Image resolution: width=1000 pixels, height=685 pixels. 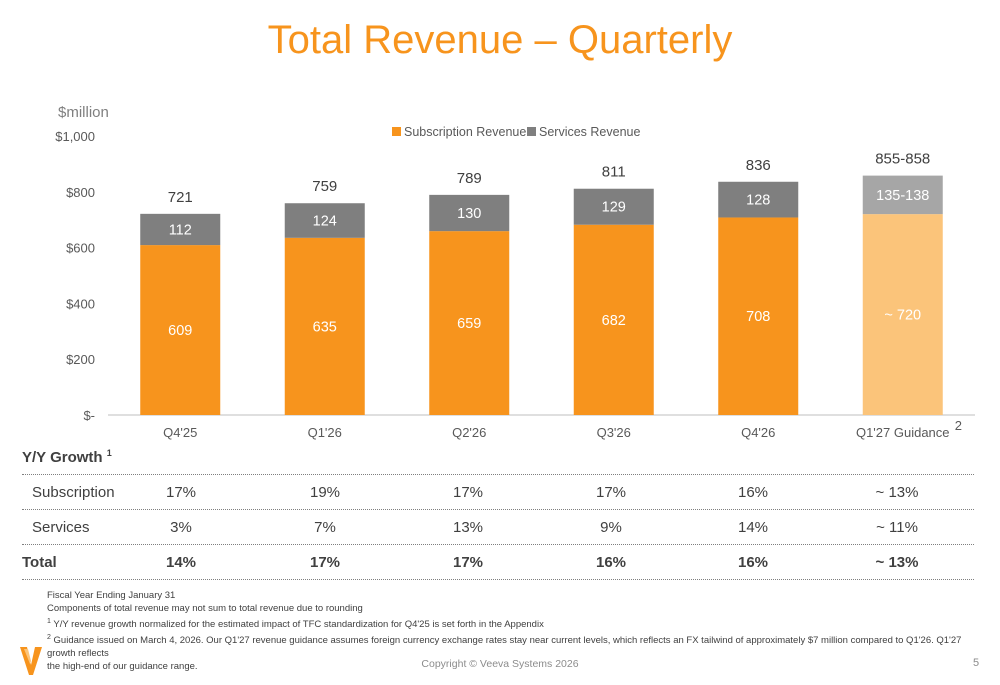 I want to click on y-tick-label: $-, so click(x=89, y=415).